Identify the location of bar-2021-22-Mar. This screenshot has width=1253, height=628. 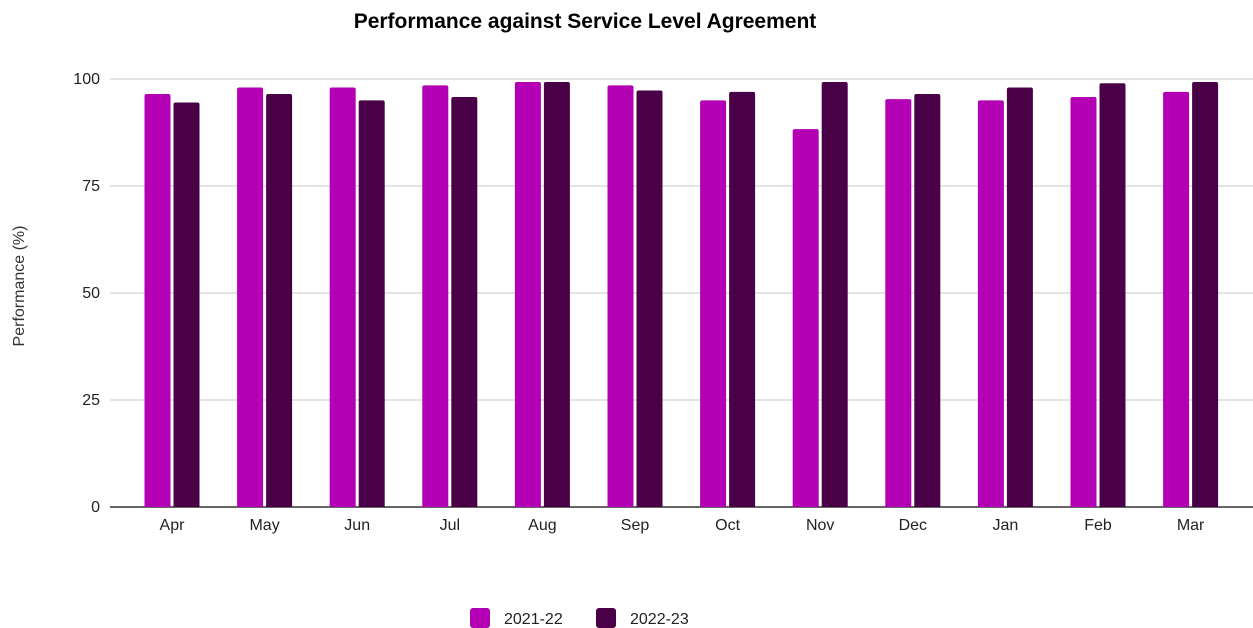
(1176, 299).